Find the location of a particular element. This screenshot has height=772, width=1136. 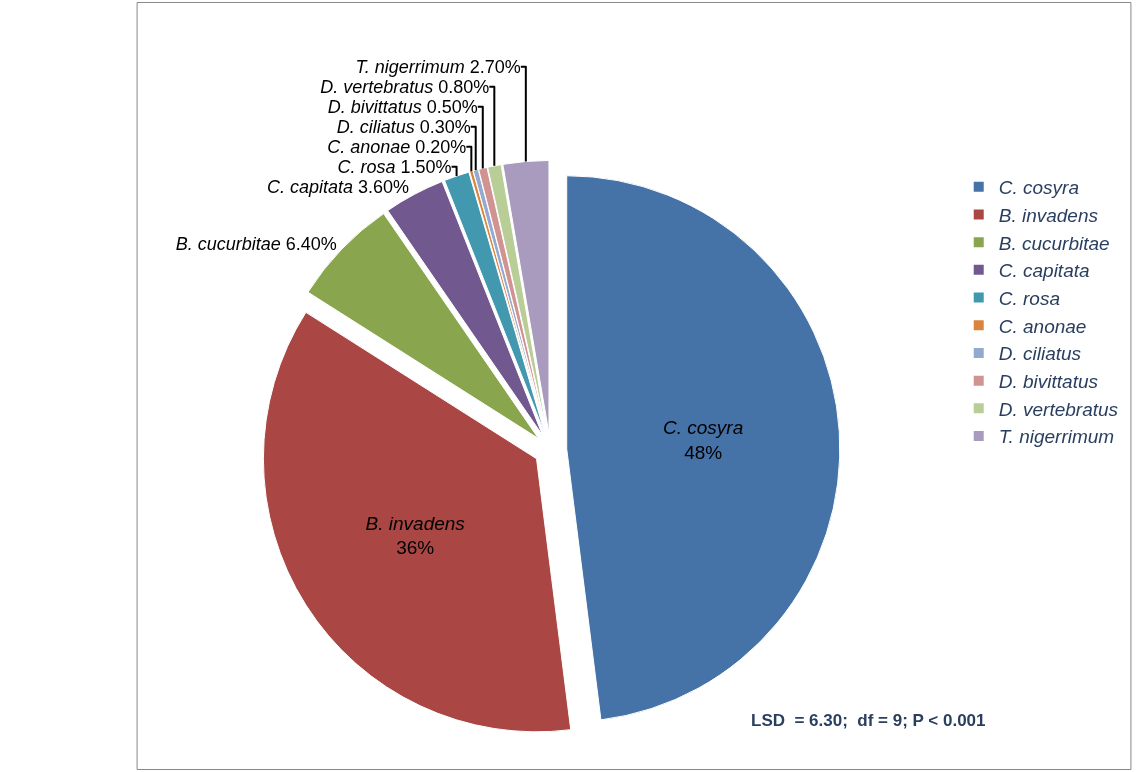

legend-label: C. rosa is located at coordinates (1029, 298).